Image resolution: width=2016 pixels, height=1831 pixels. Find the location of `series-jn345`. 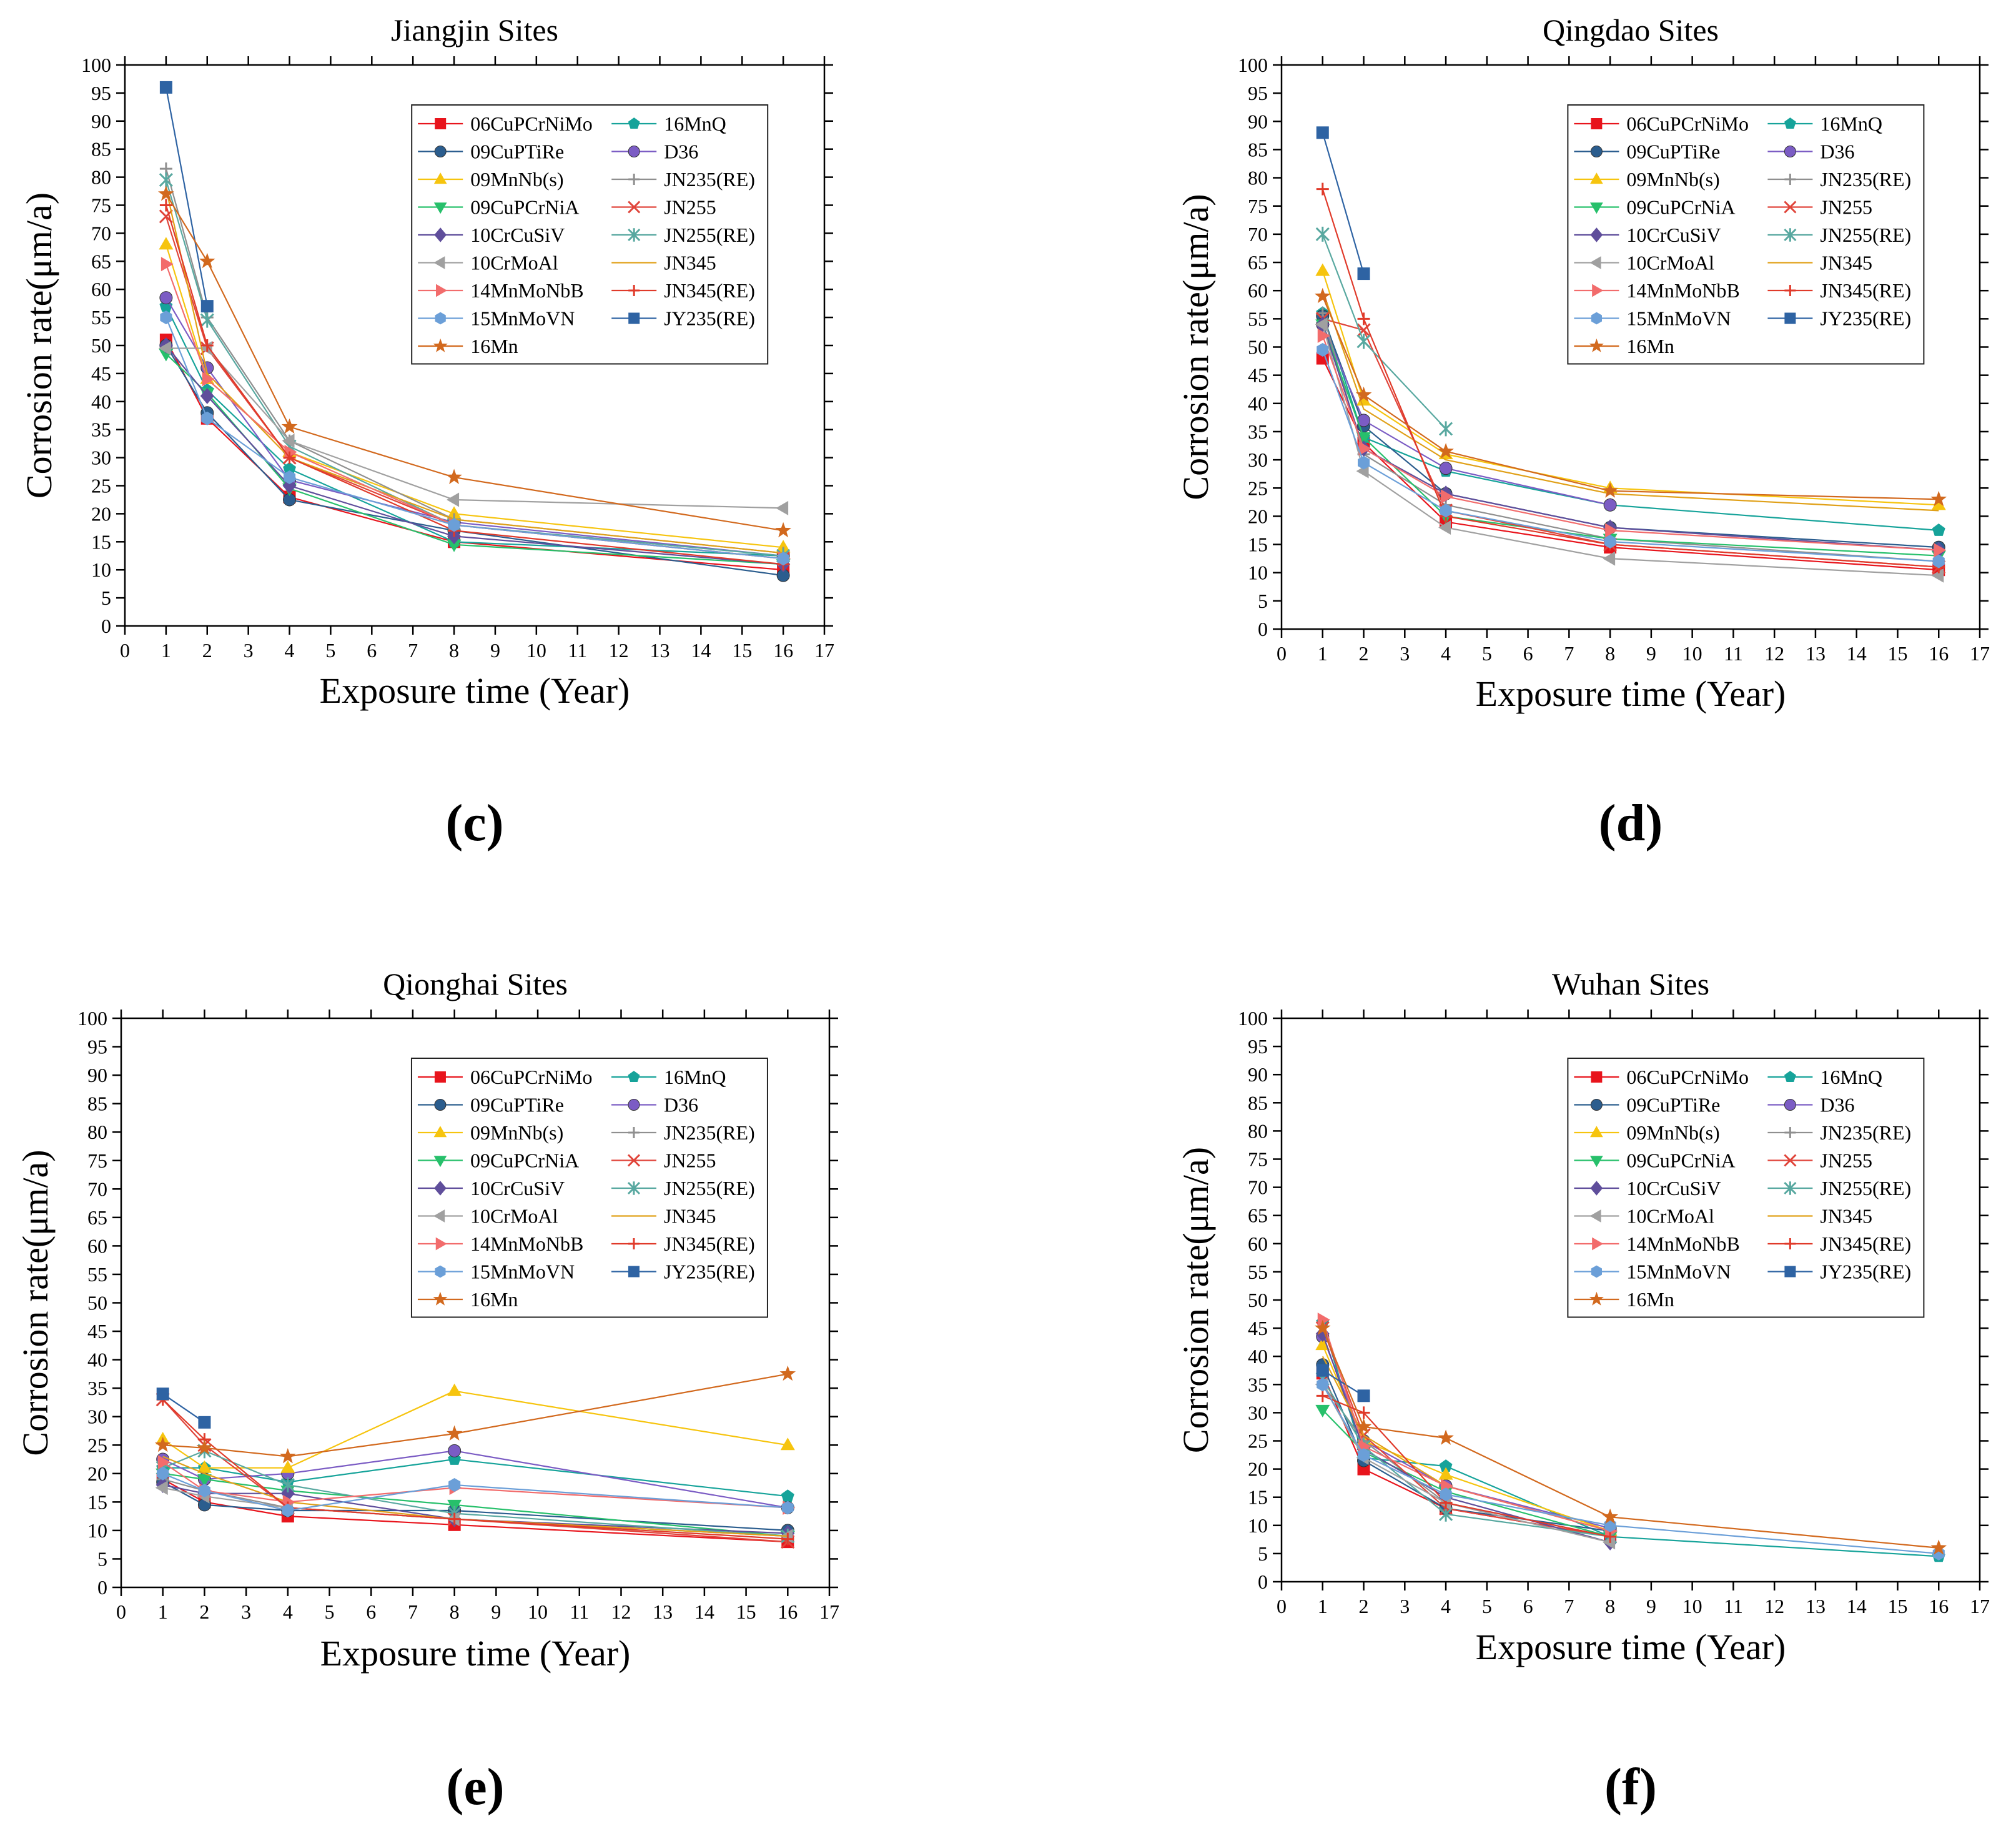

series-jn345 is located at coordinates (1630, 401).